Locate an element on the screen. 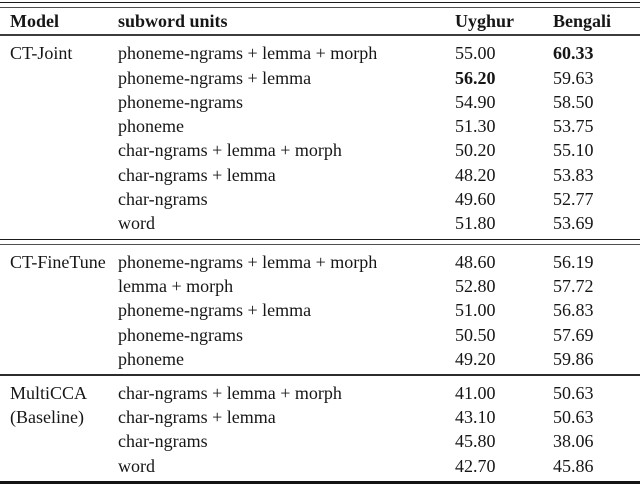 Image resolution: width=640 pixels, height=485 pixels. uyghur-value-cell: 45.80 is located at coordinates (475, 441).